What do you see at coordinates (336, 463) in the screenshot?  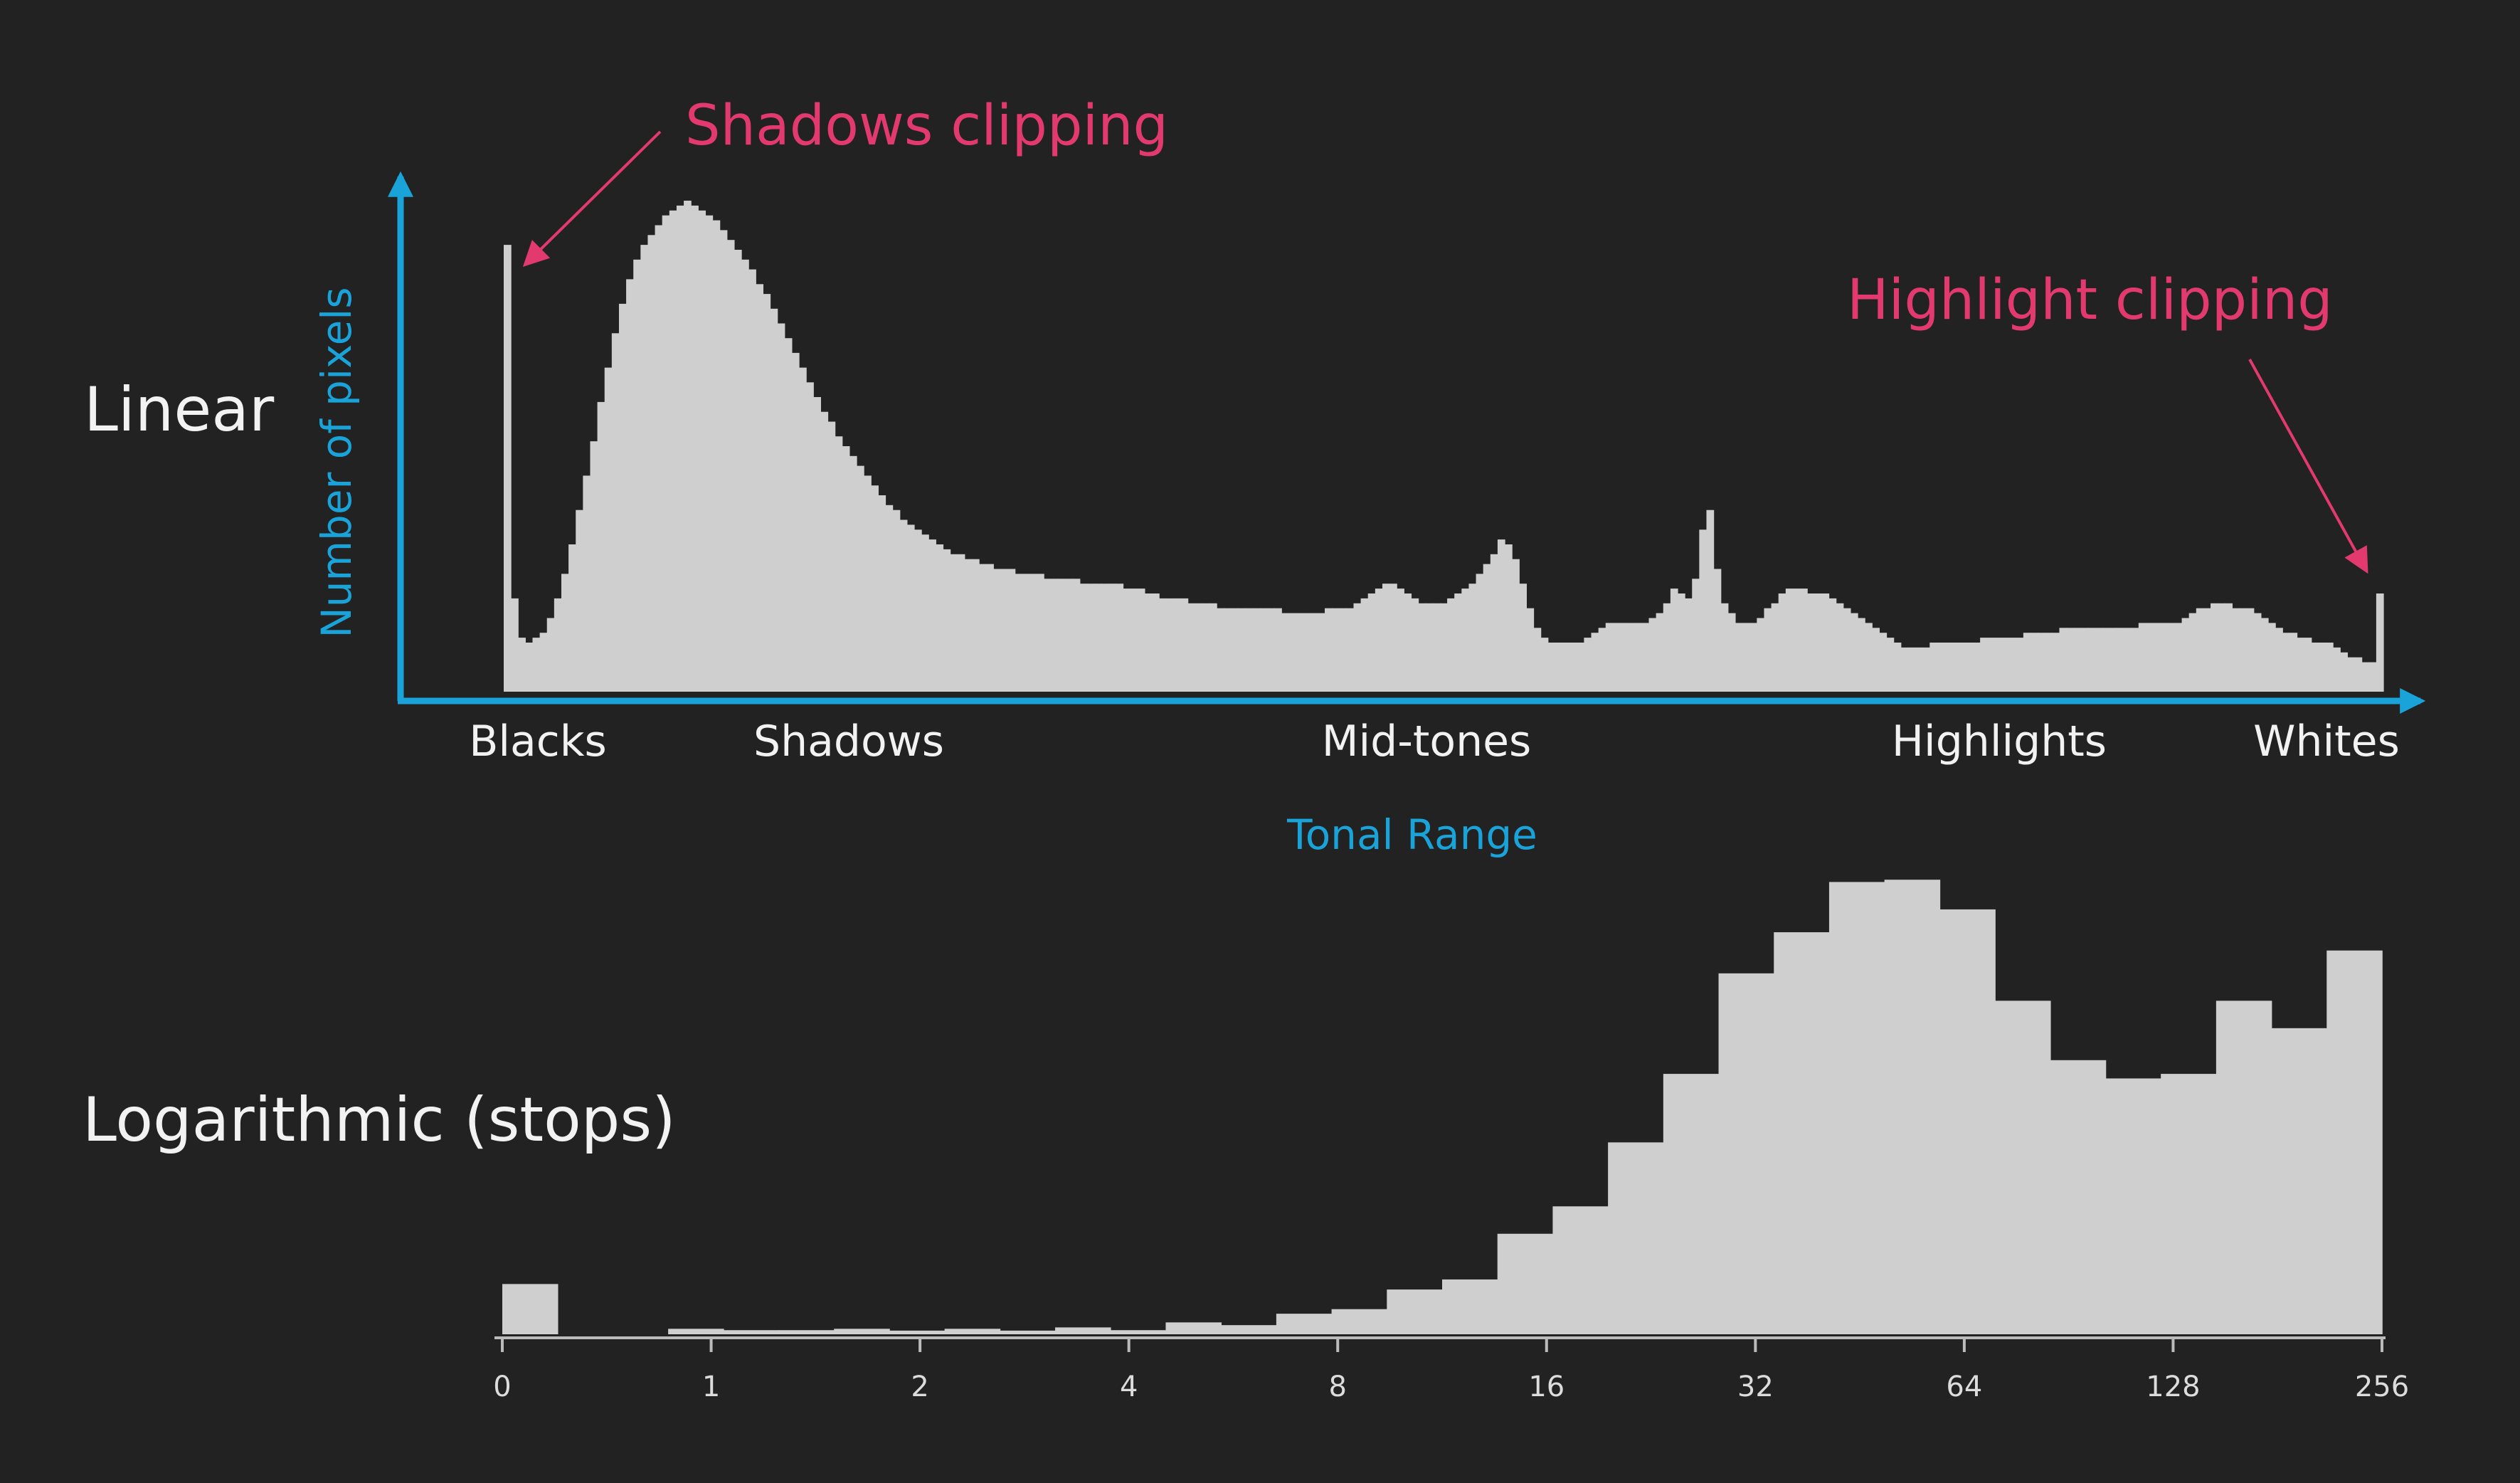 I see `y-axis-label: Number of pixels` at bounding box center [336, 463].